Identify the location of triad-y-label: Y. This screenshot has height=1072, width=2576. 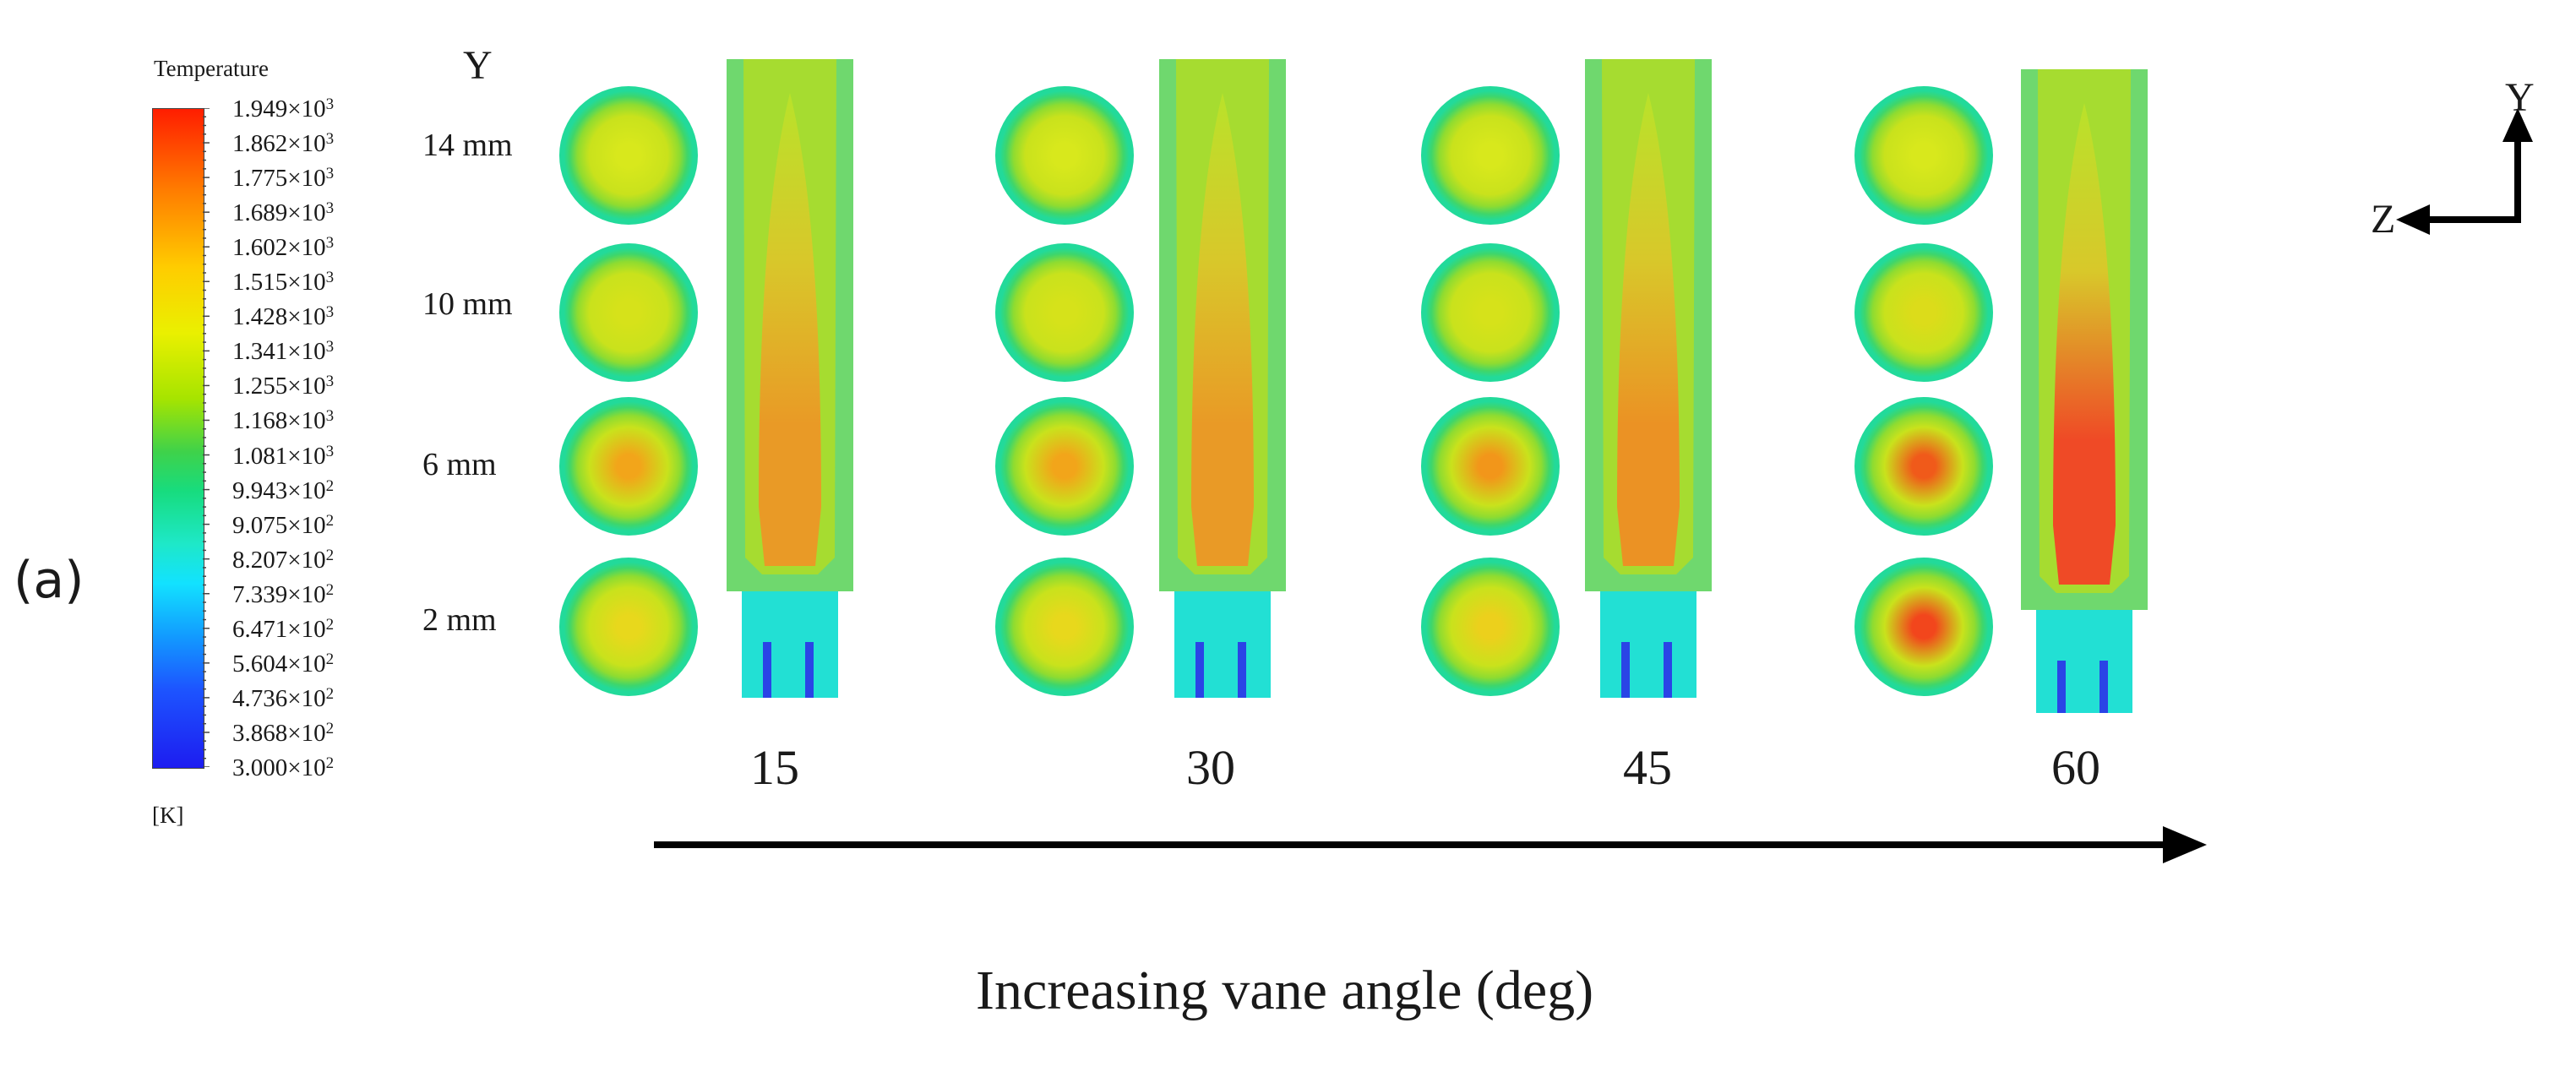
(2520, 97).